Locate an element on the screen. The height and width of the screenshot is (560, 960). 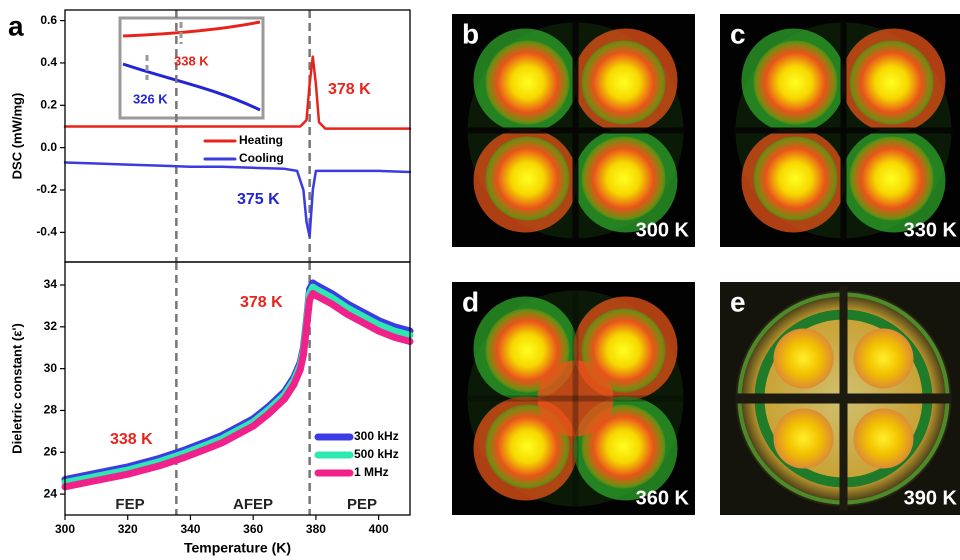
annotation: 375 K is located at coordinates (258, 199).